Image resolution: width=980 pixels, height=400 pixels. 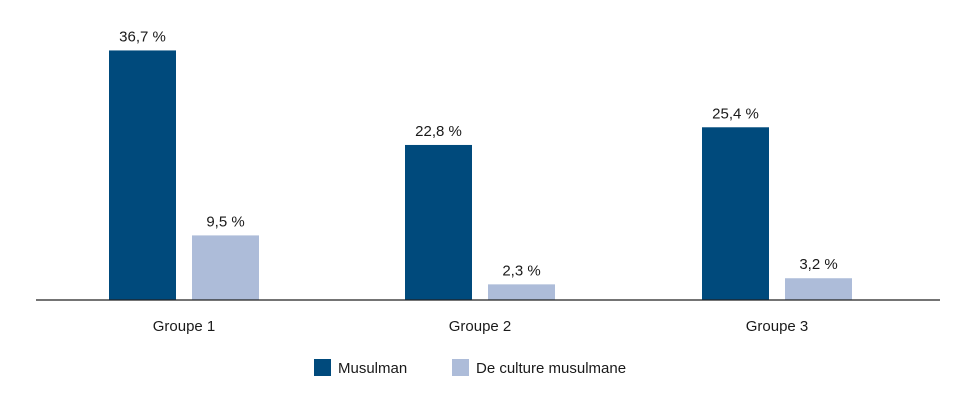 What do you see at coordinates (225, 221) in the screenshot?
I see `value-label-culture-musulmane-1: 9,5 %` at bounding box center [225, 221].